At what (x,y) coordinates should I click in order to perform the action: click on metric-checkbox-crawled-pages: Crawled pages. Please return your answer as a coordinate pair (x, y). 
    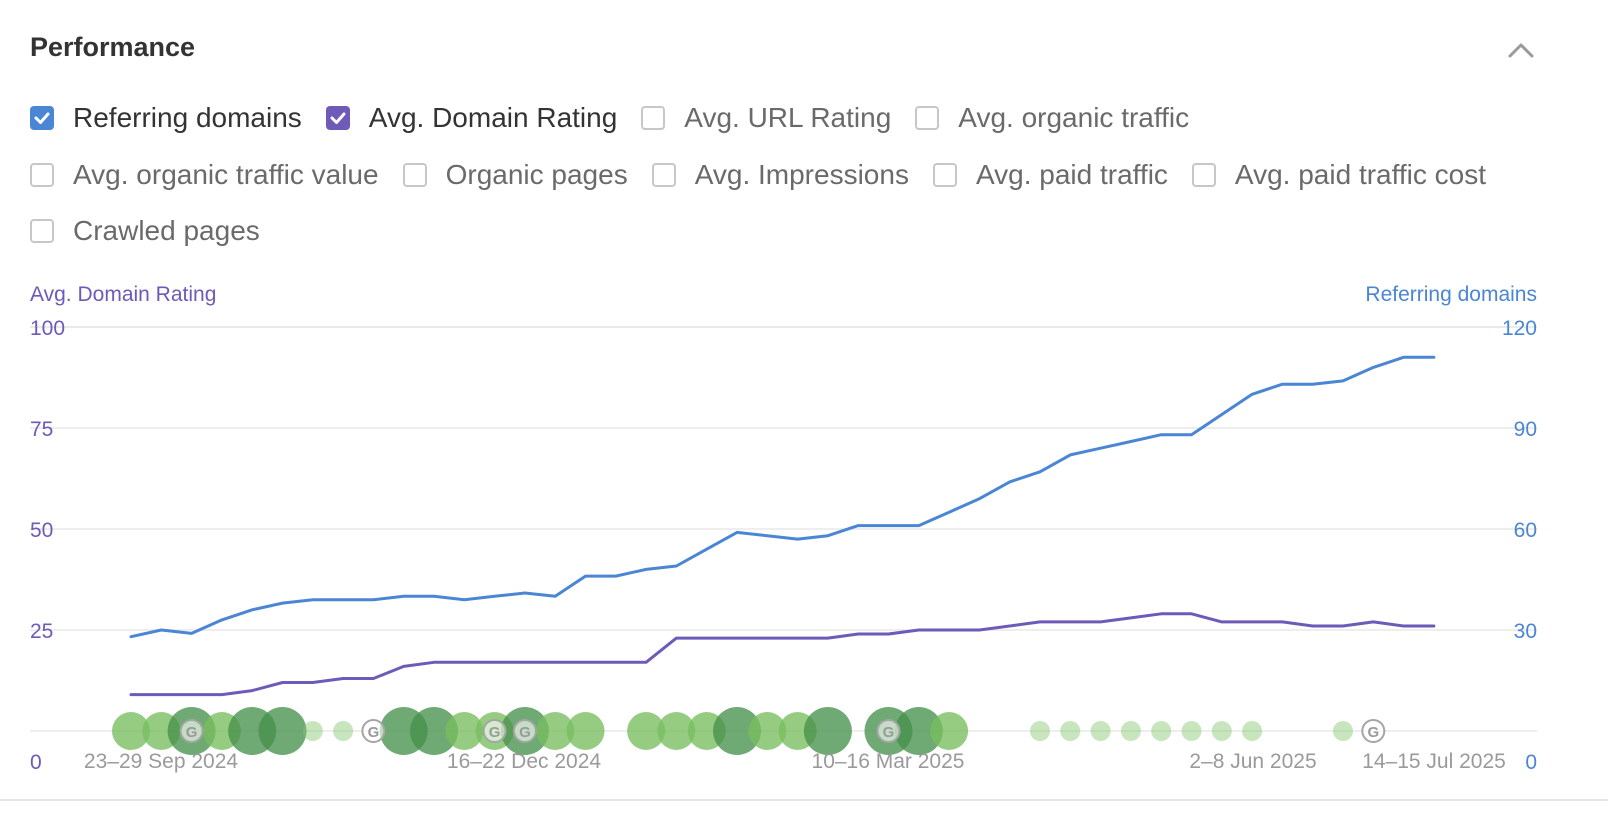
    Looking at the image, I should click on (145, 231).